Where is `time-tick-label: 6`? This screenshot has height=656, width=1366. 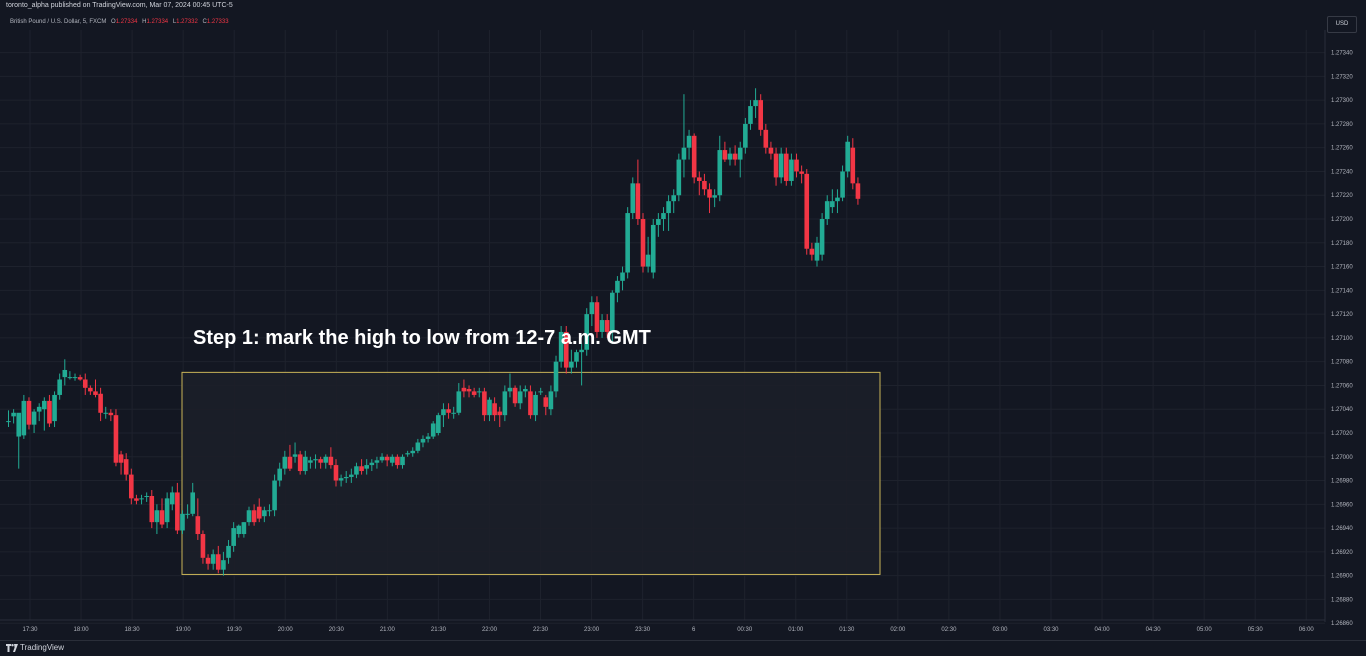
time-tick-label: 6 is located at coordinates (694, 630).